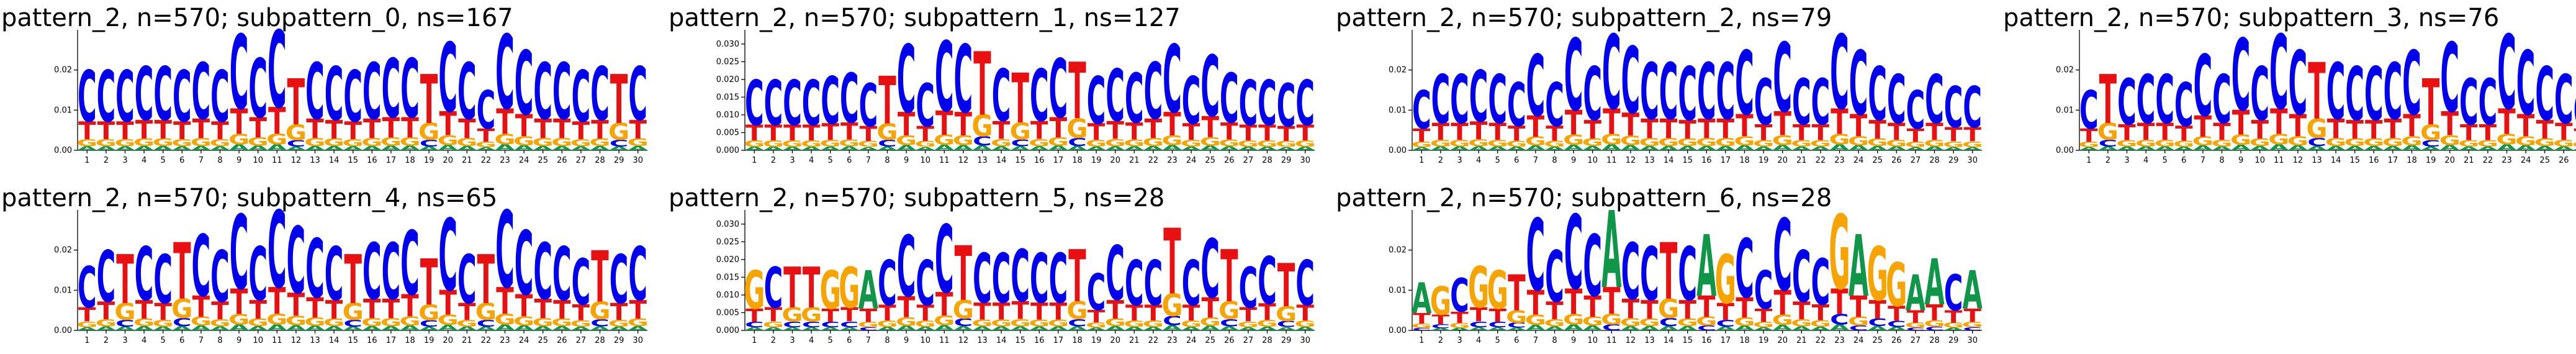  Describe the element at coordinates (1267, 160) in the screenshot. I see `x-tick-label: 28` at that location.